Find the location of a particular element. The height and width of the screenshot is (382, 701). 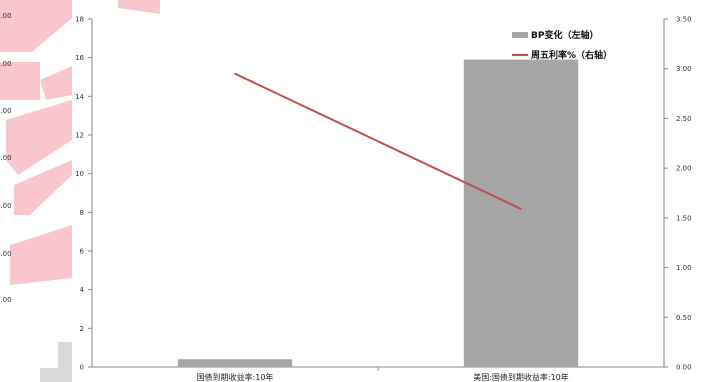

legend-swatch-bar is located at coordinates (520, 35).